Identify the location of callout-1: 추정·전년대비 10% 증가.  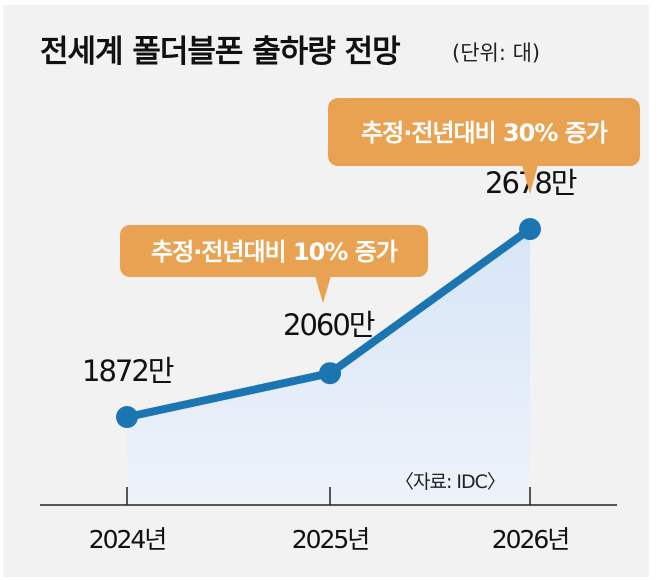
(274, 264).